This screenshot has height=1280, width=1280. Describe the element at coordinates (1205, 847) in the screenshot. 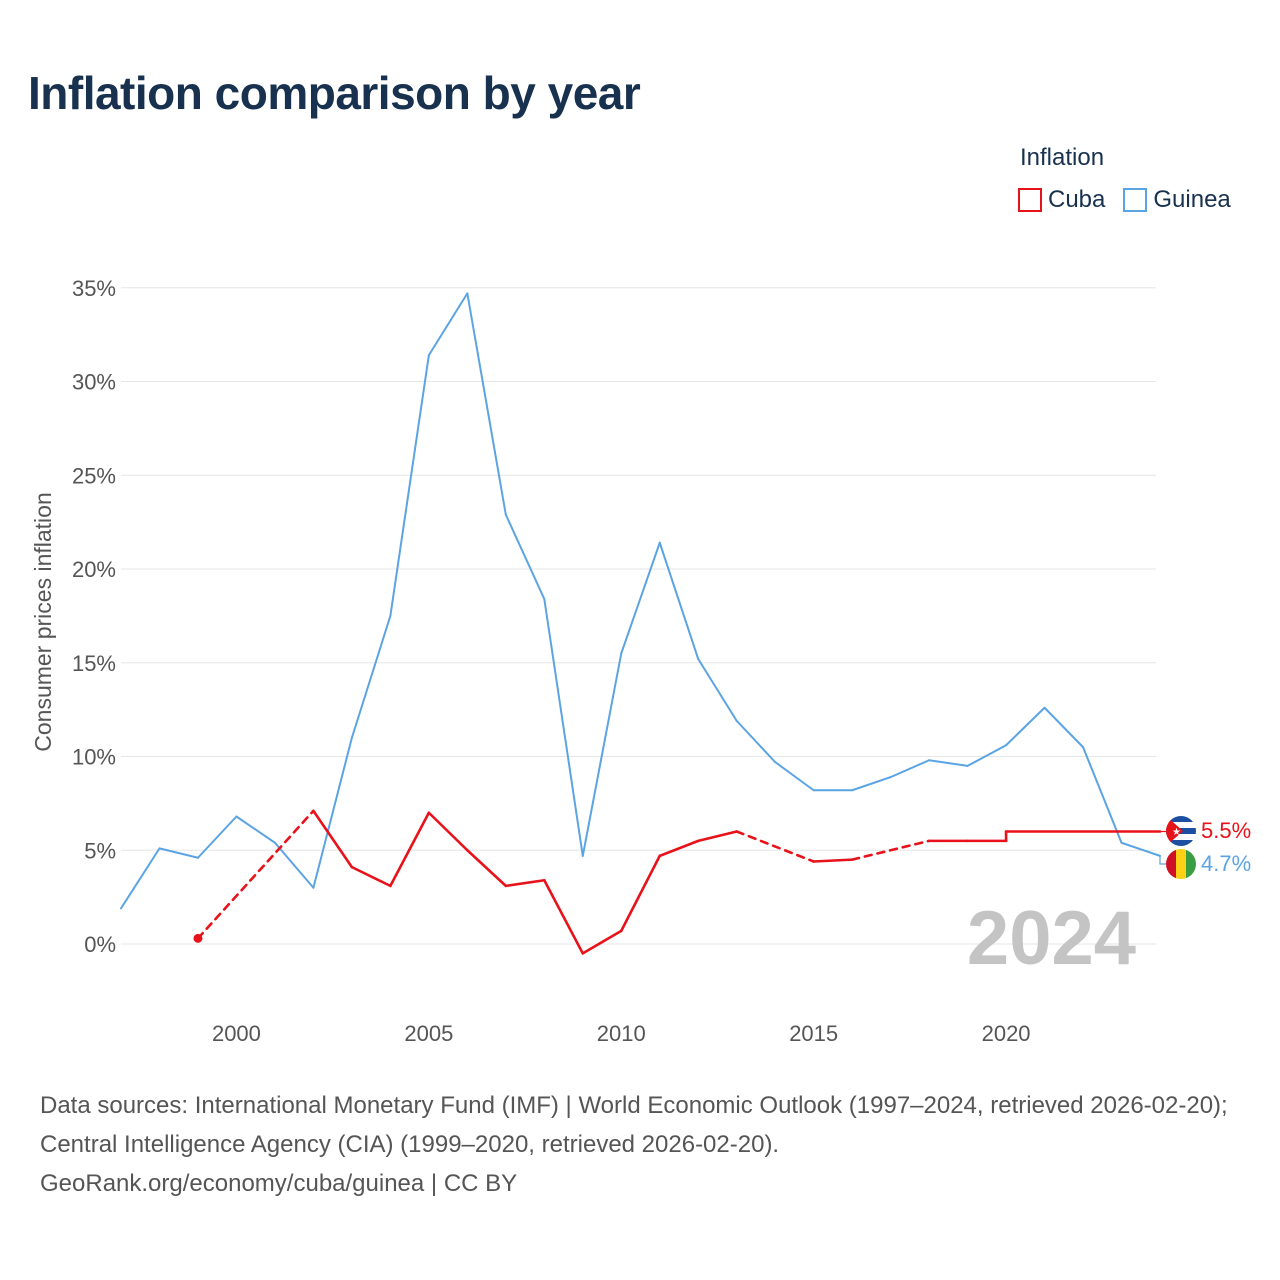

I see `end-markers: ★ 5.5% 4.7%` at that location.